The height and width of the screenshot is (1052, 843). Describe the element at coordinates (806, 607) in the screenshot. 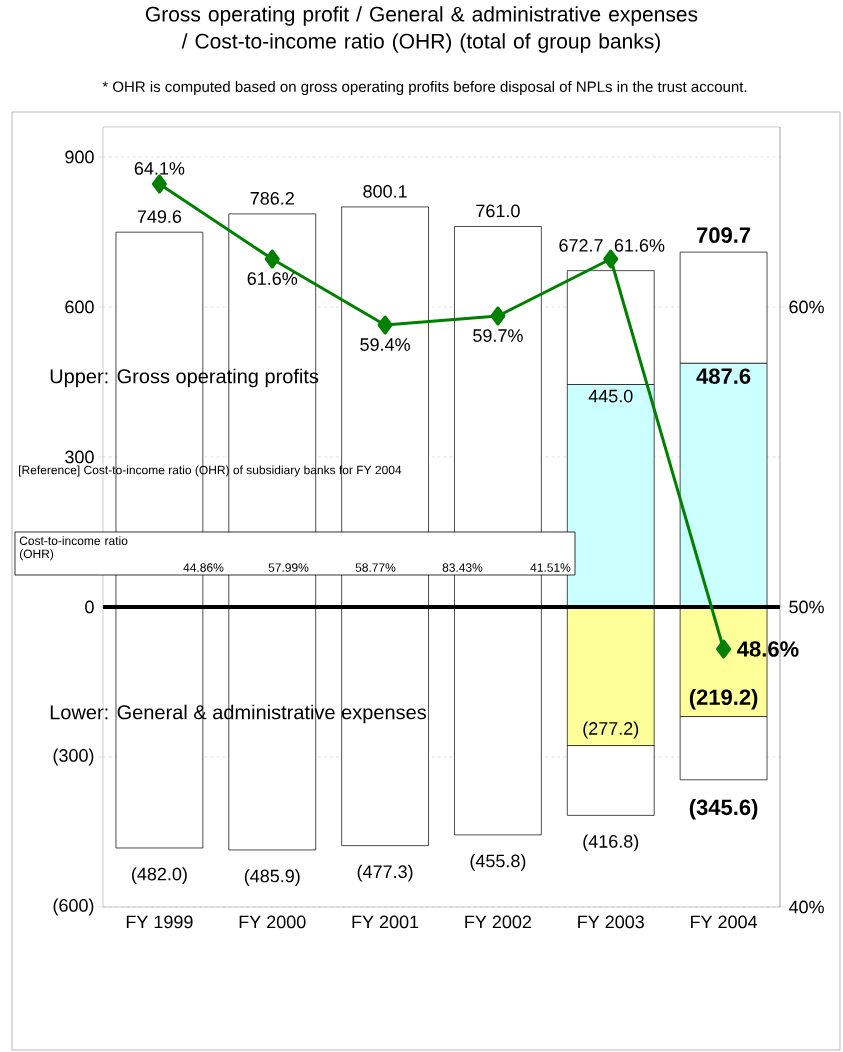

I see `y2-tick-label: 50%` at that location.